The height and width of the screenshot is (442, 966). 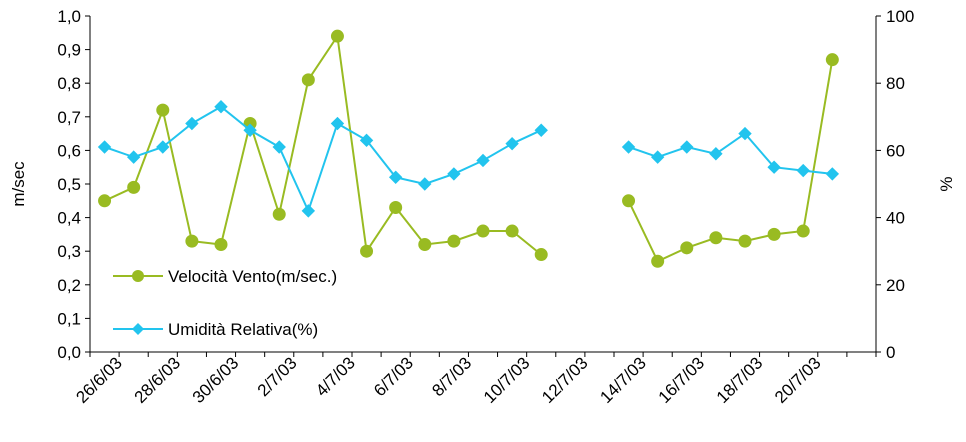 I want to click on y-left-tick-label: 0,2, so click(x=69, y=285).